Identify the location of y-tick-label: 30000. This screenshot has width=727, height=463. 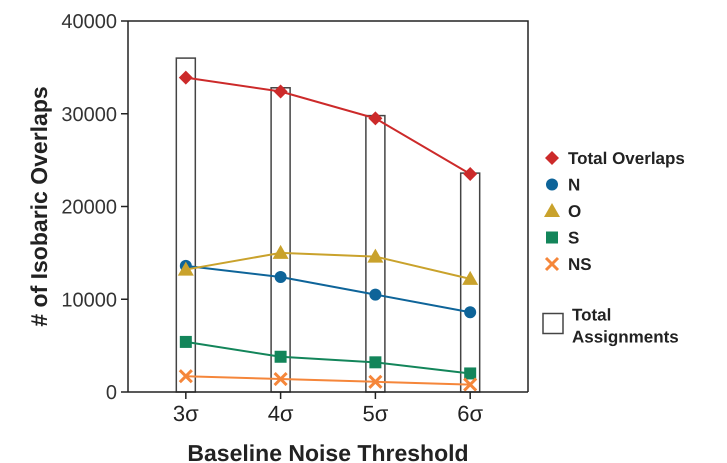
(89, 115).